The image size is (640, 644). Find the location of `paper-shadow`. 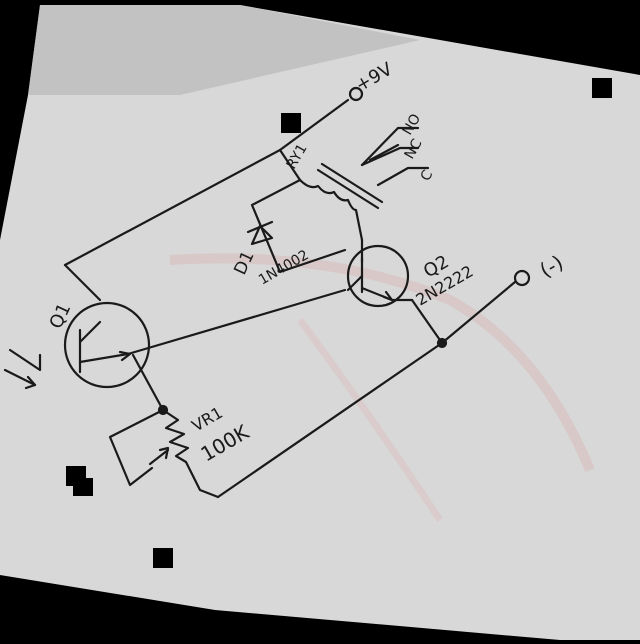

paper-shadow is located at coordinates (224, 50).